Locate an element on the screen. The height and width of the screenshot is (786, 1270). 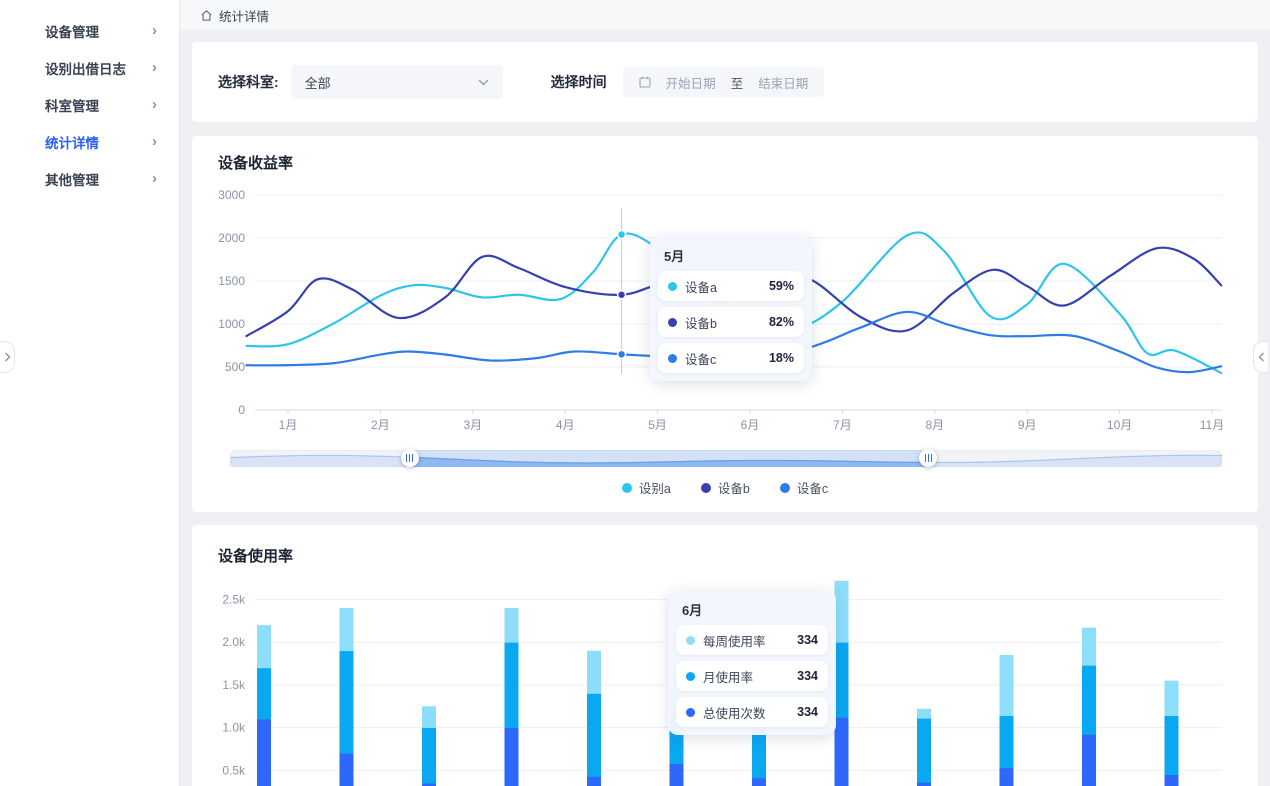
sidebar-item-label: 设备管理 is located at coordinates (72, 32).